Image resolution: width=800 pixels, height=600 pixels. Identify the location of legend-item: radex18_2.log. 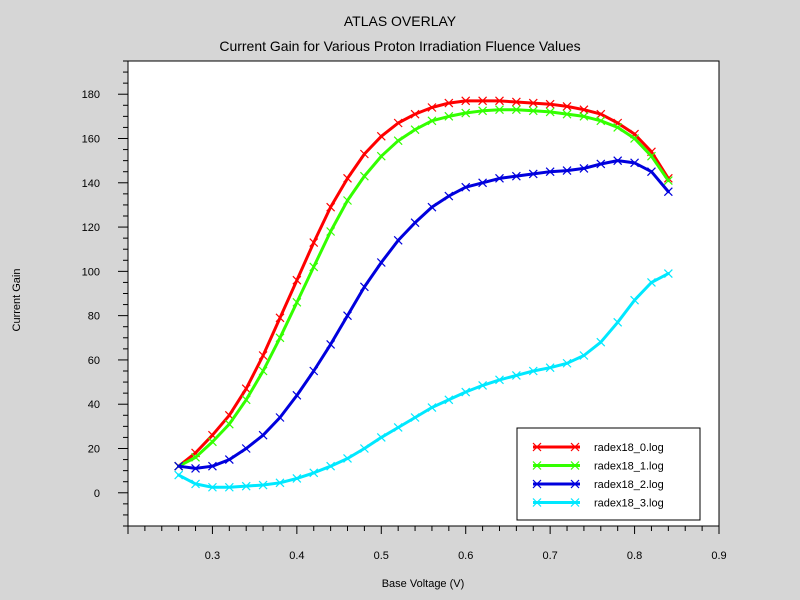
(598, 485).